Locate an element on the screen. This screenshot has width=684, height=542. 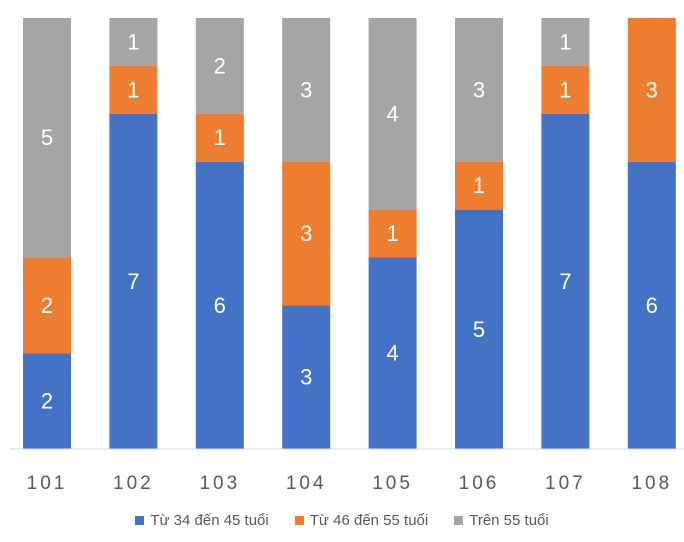
data-label-102-series-2: 1 is located at coordinates (133, 89).